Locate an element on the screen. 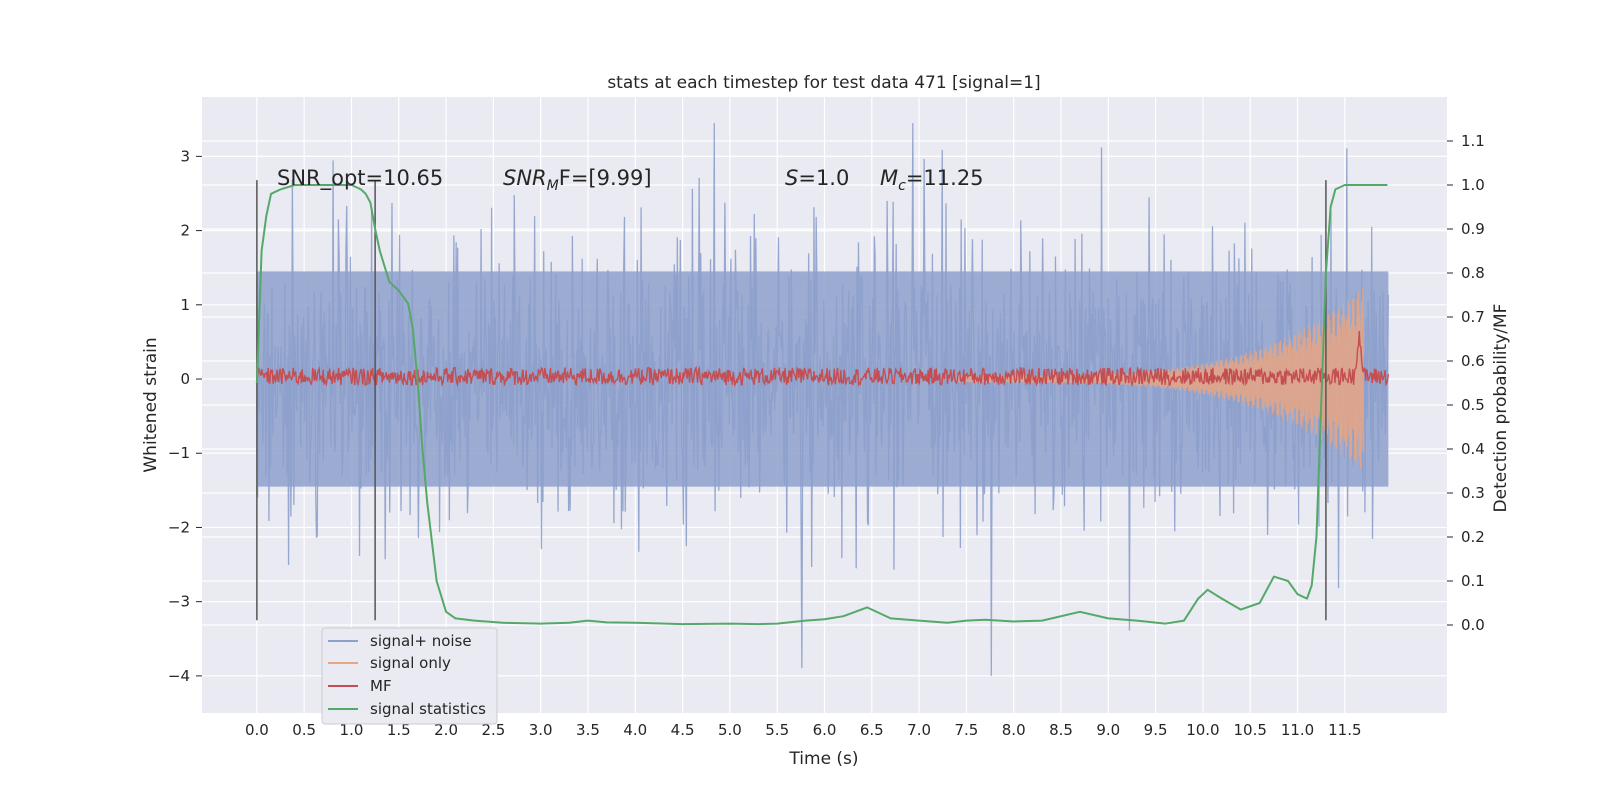 The width and height of the screenshot is (1600, 800). y-left-tick-label: −1 is located at coordinates (179, 453).